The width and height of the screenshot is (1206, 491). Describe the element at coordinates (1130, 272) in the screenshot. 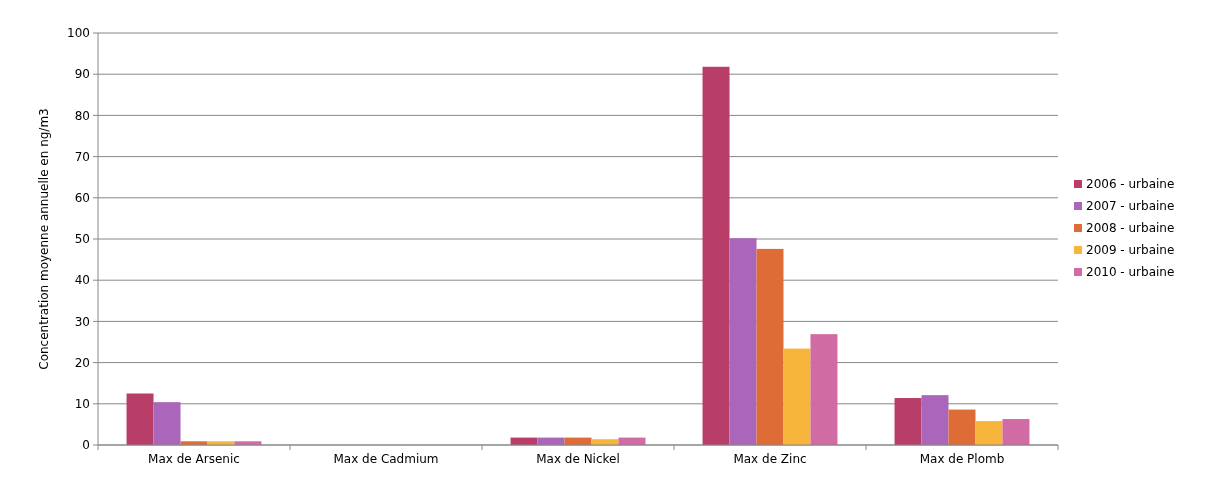

I see `legend-label: 2010 - urbaine` at that location.